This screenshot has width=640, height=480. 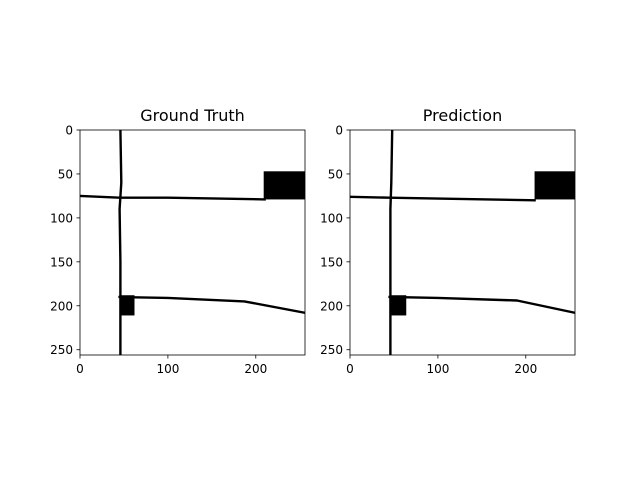 What do you see at coordinates (462, 115) in the screenshot?
I see `chart-title: Prediction` at bounding box center [462, 115].